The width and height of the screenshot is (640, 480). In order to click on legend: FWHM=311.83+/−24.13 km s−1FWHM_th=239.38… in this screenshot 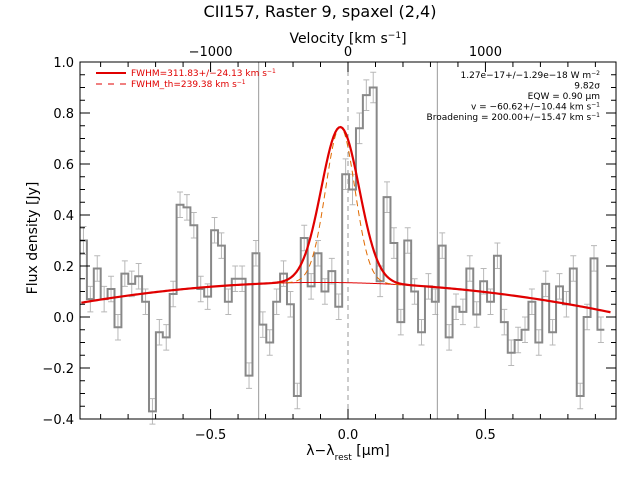, I will do `click(186, 79)`.